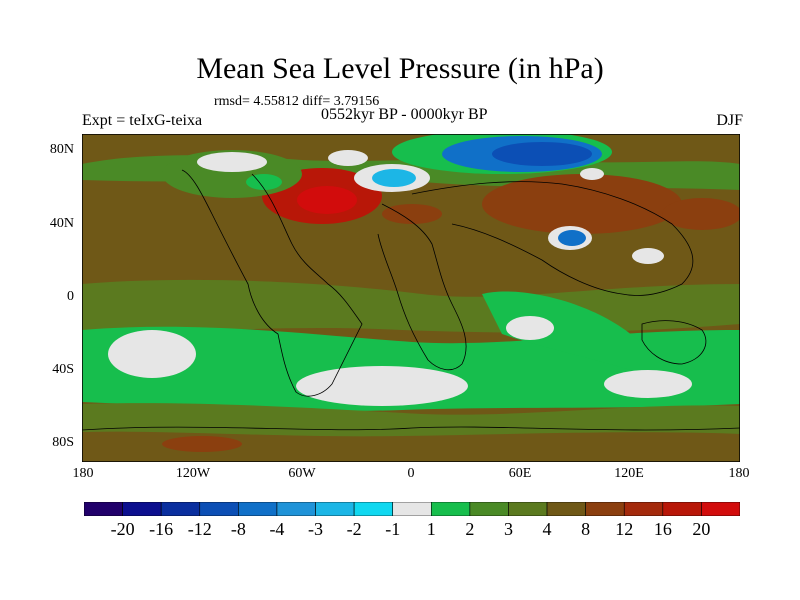  Describe the element at coordinates (701, 529) in the screenshot. I see `colorbar-label: 20` at that location.